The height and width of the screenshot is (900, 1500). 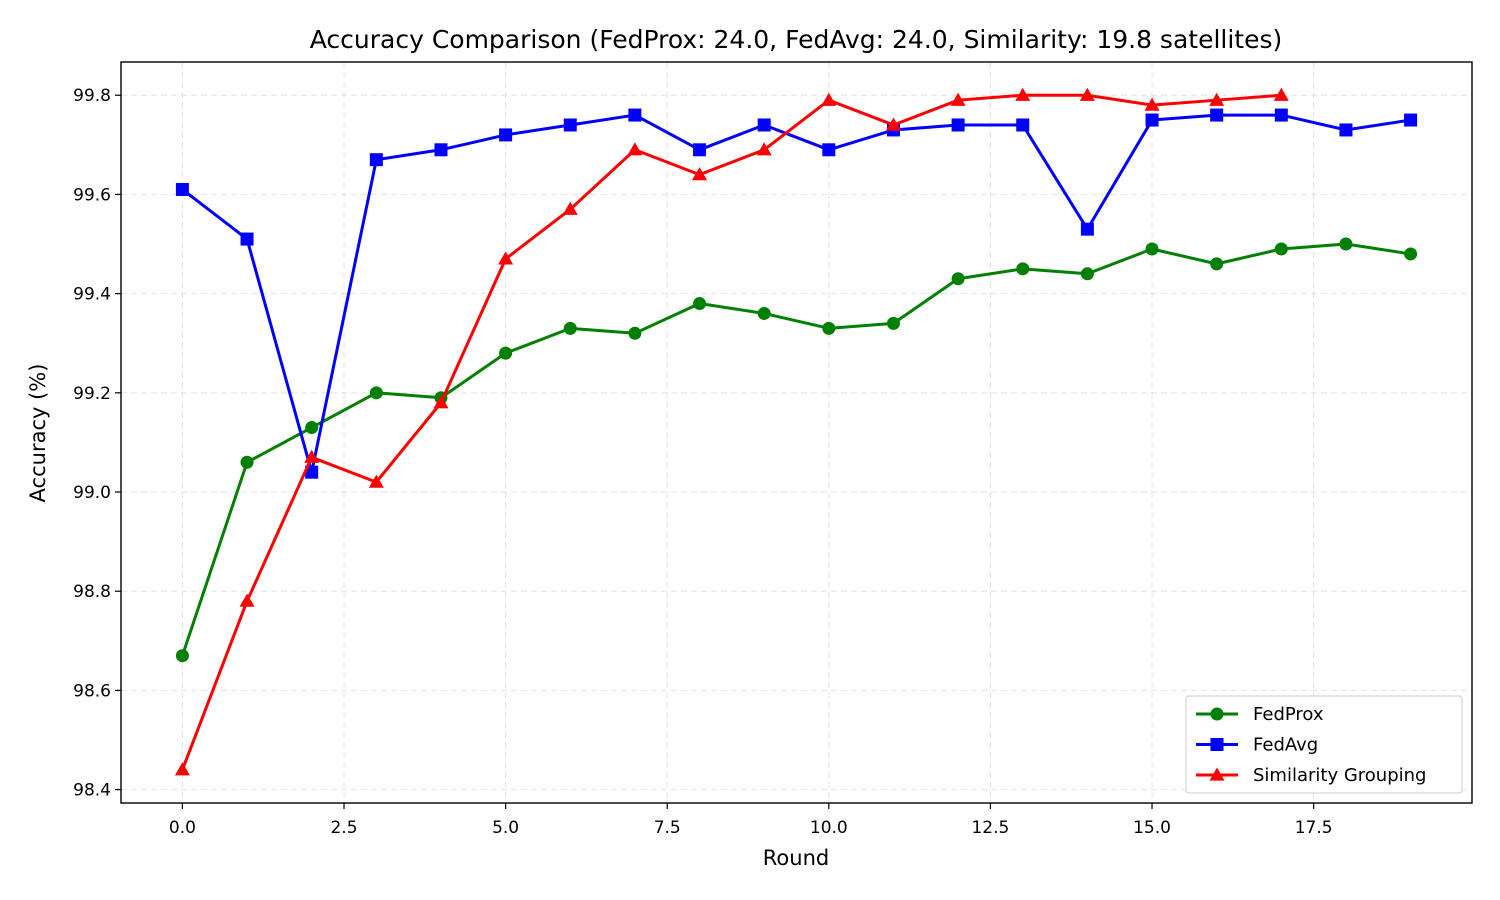 What do you see at coordinates (92, 691) in the screenshot?
I see `y-tick-label: 98.6` at bounding box center [92, 691].